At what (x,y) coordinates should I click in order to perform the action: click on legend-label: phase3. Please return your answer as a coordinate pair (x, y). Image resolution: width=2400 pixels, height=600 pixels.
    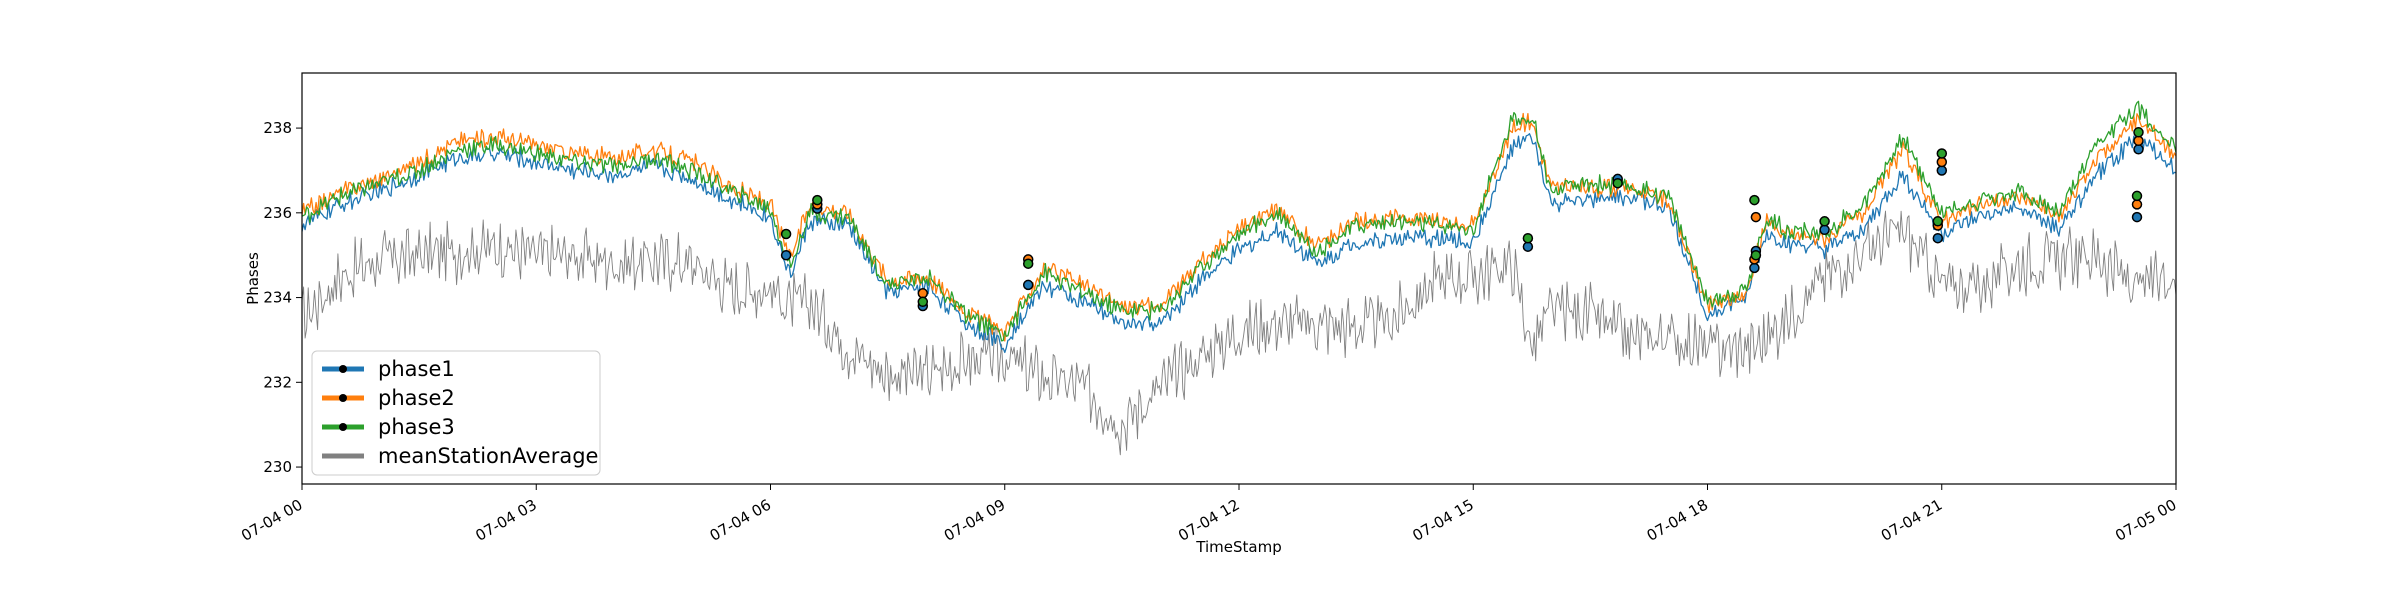
    Looking at the image, I should click on (416, 427).